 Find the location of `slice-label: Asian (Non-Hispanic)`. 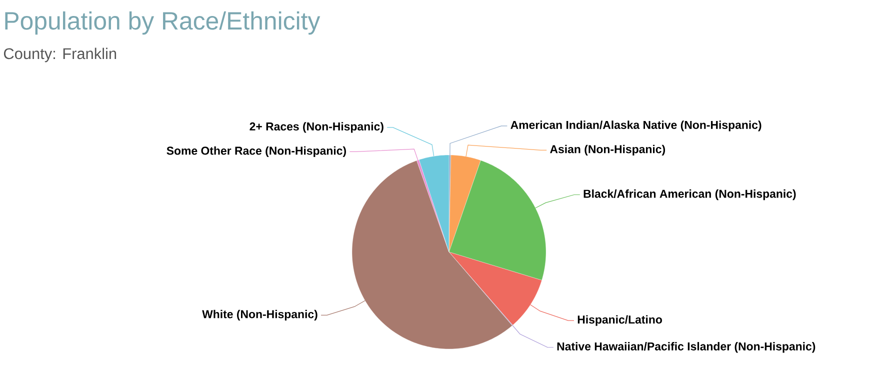

slice-label: Asian (Non-Hispanic) is located at coordinates (608, 150).